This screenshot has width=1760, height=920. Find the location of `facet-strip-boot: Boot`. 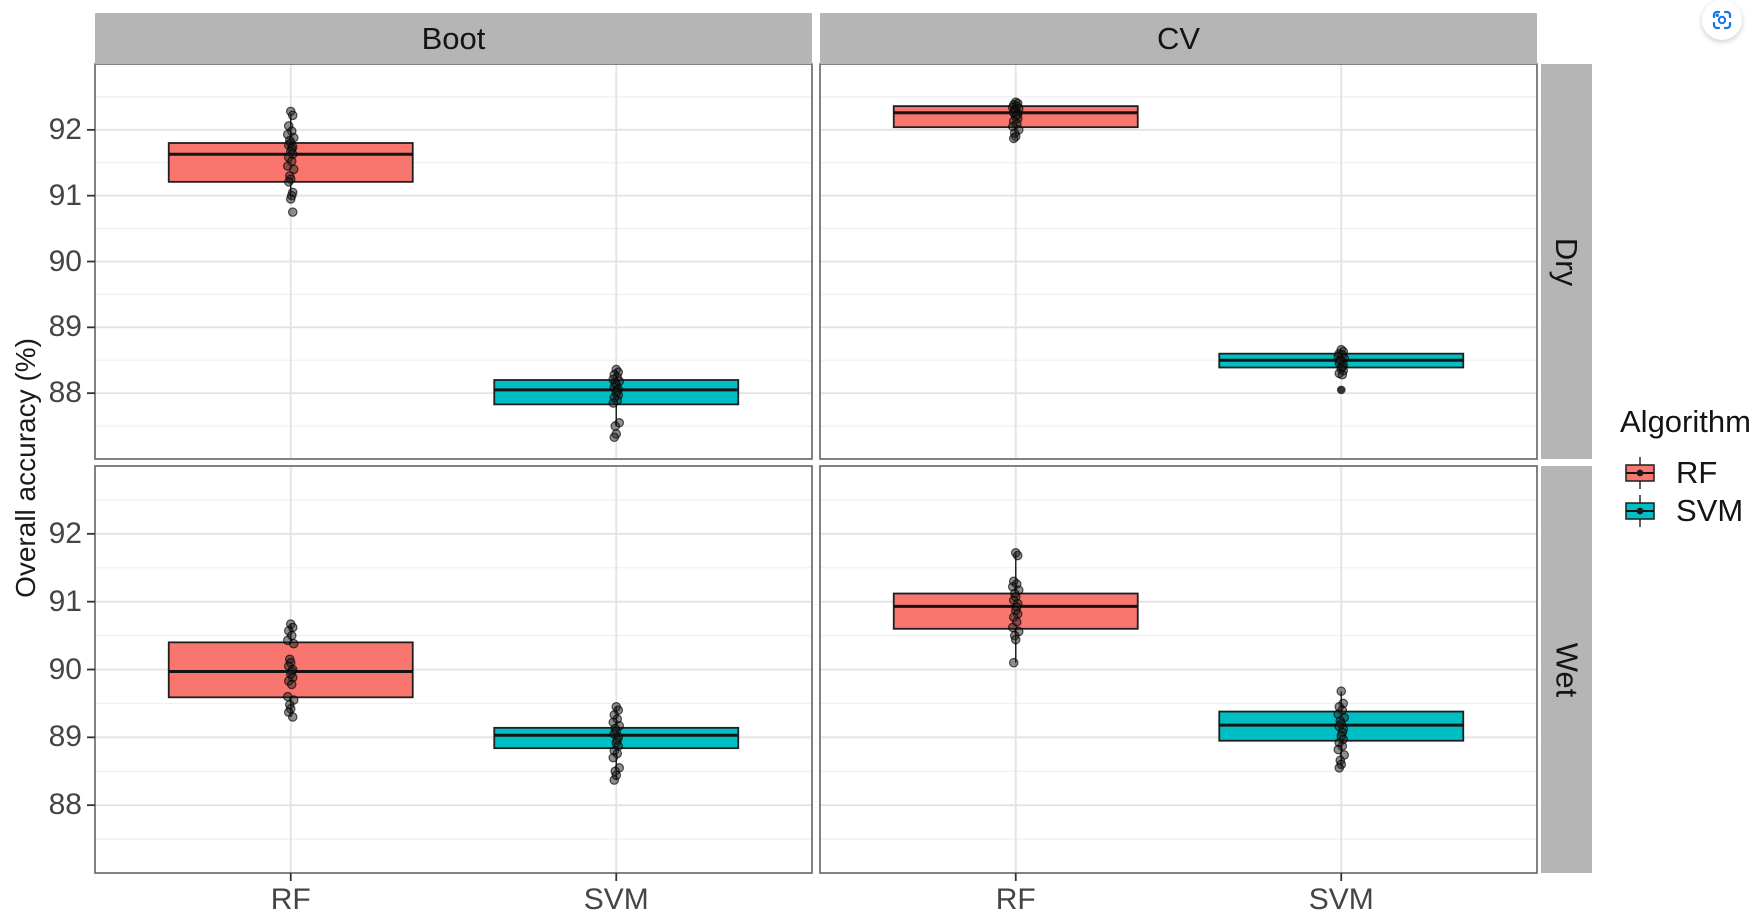

facet-strip-boot: Boot is located at coordinates (453, 38).